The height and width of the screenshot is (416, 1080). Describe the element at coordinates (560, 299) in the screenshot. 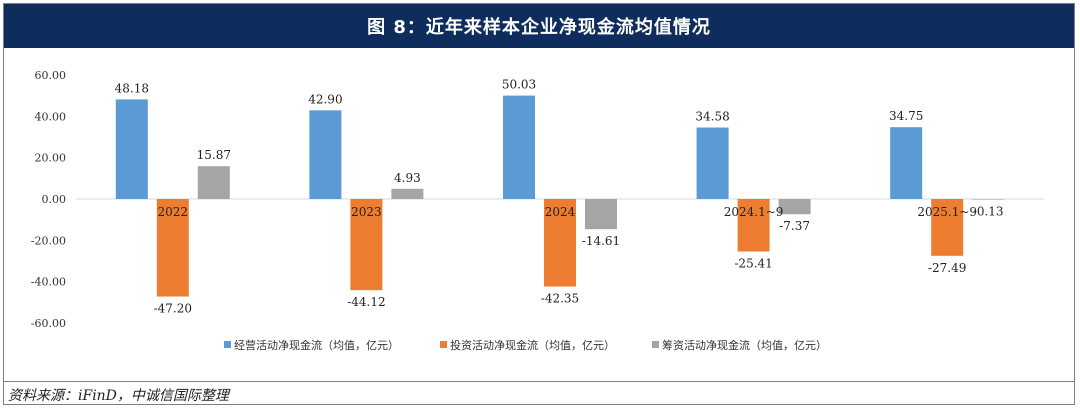

I see `data-label: -42.35` at that location.